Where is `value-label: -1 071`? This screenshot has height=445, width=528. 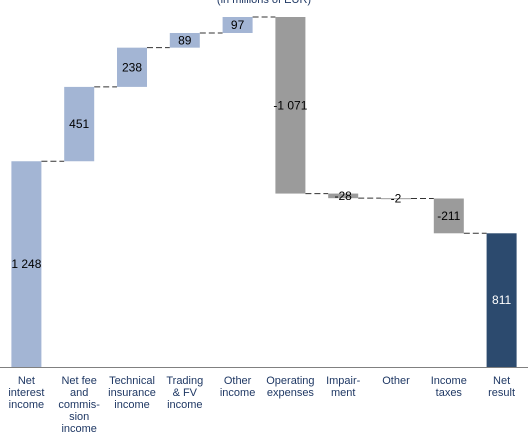 value-label: -1 071 is located at coordinates (290, 105).